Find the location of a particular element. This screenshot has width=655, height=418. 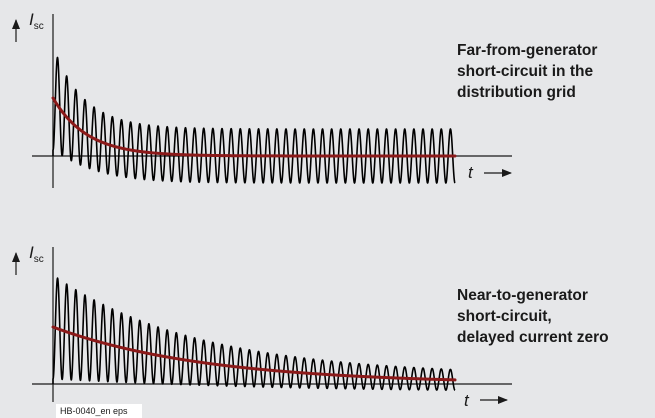

footer-box is located at coordinates (99, 411).